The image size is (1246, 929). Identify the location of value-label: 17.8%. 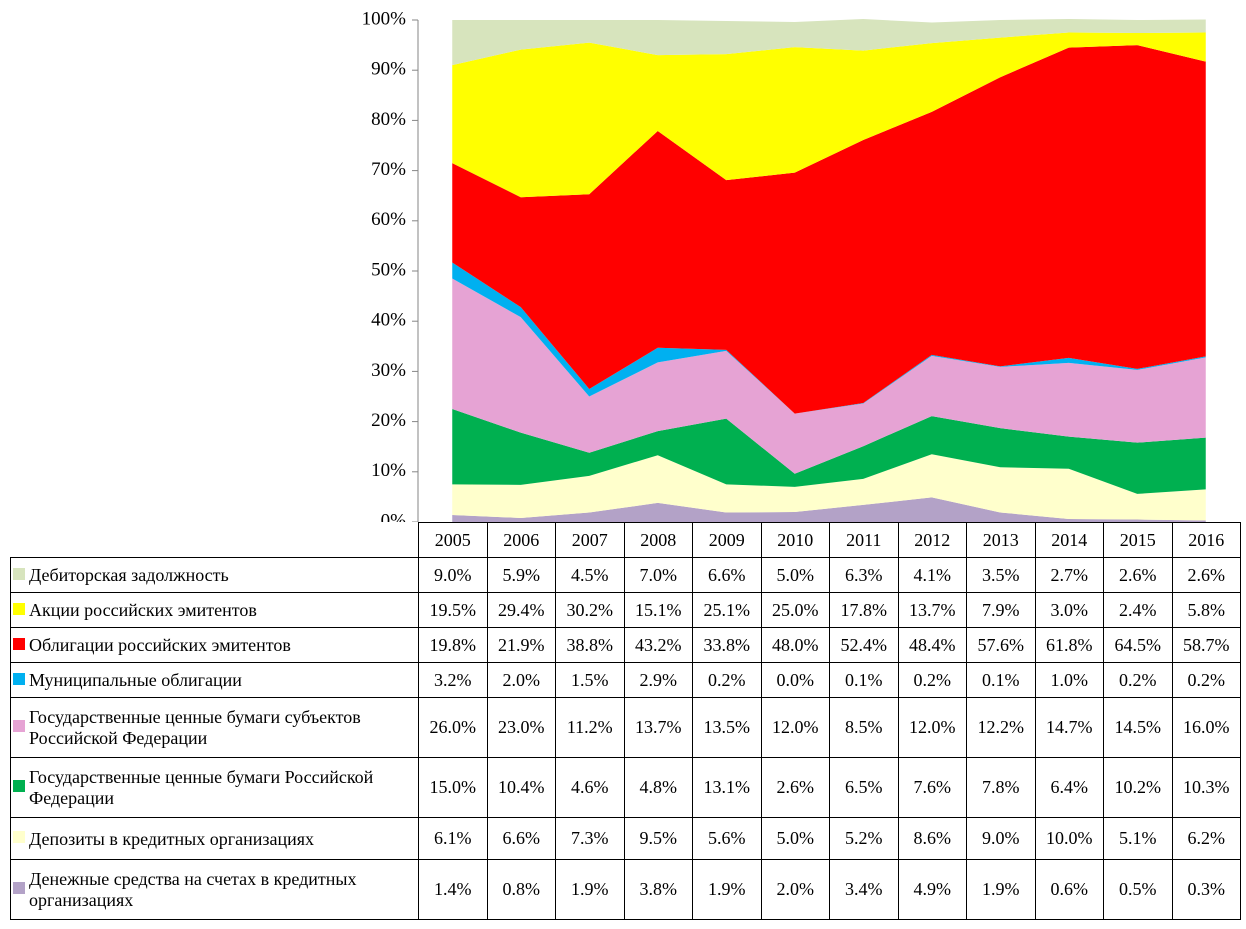
(864, 610).